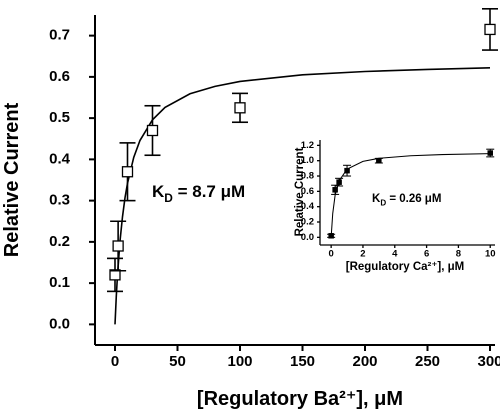  Describe the element at coordinates (395, 254) in the screenshot. I see `x-tick-label: 4` at that location.